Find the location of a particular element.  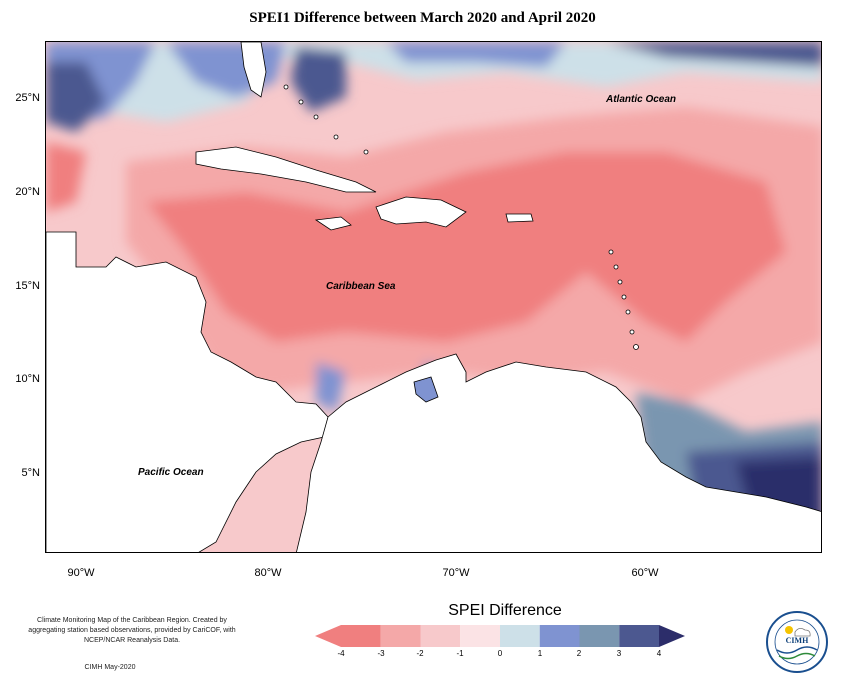

legend-tick: -1 is located at coordinates (460, 653).